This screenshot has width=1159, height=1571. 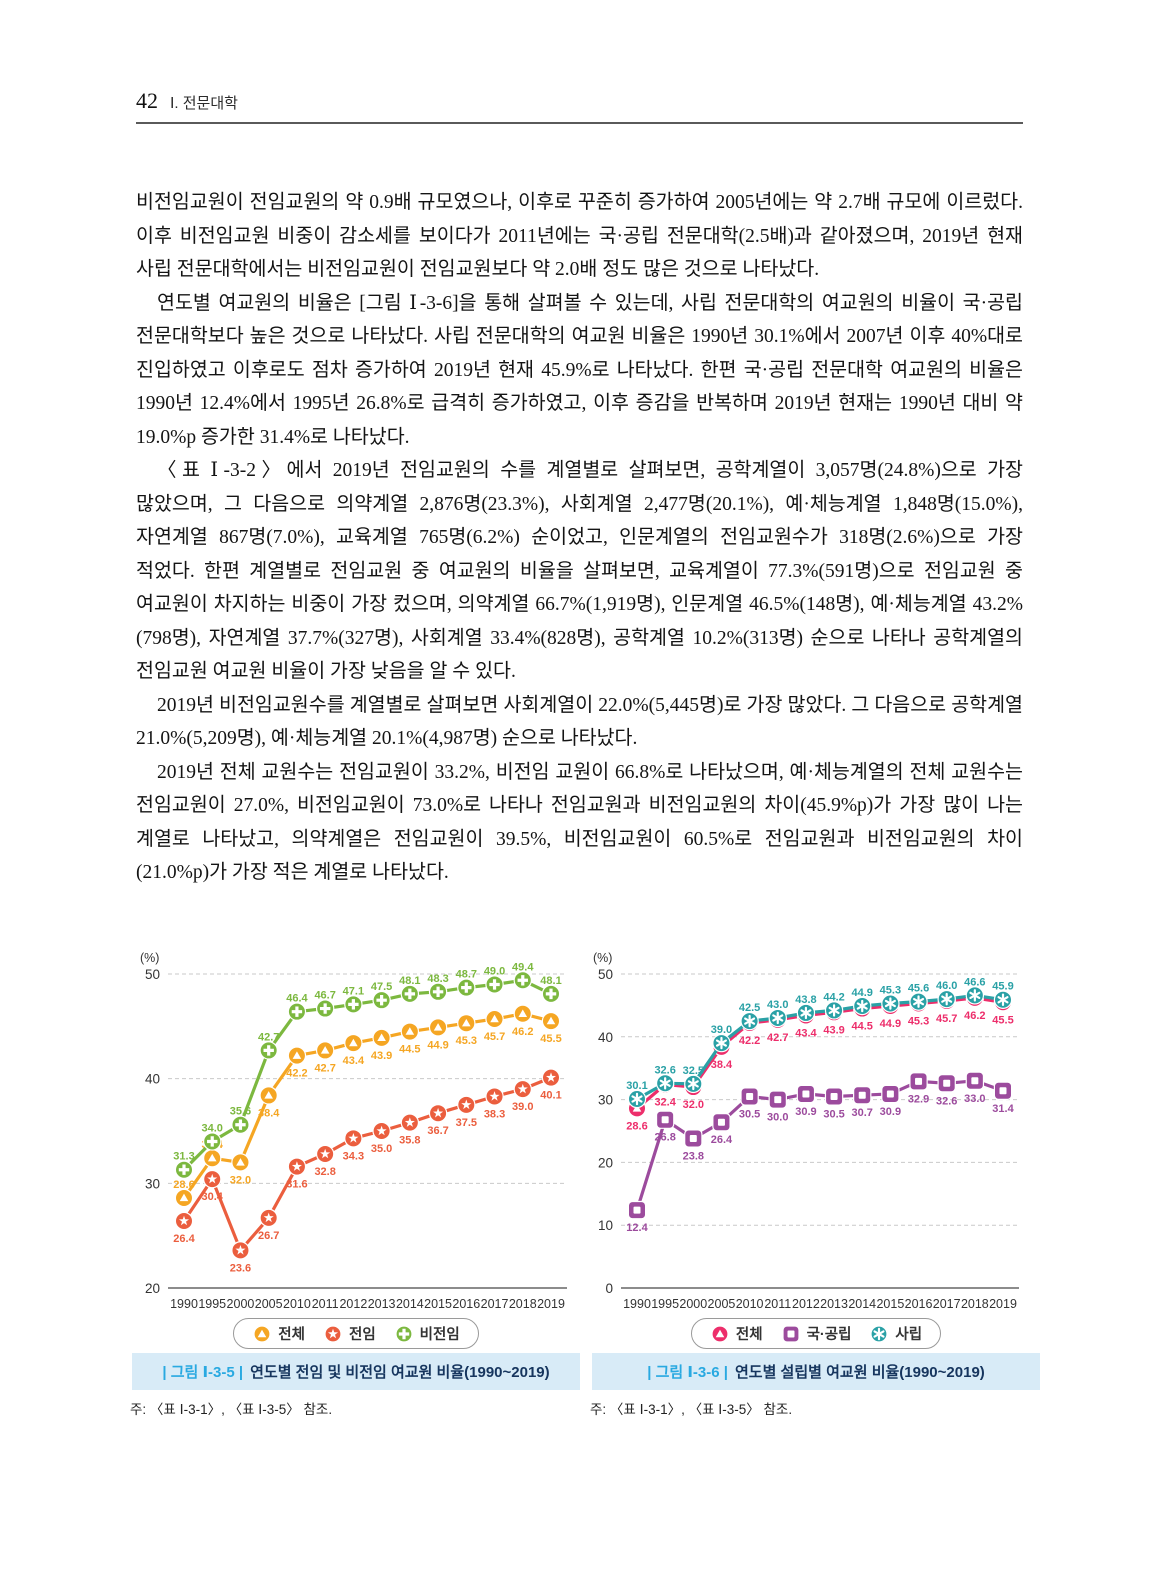 I want to click on svg-text: 32.4, so click(x=665, y=1103).